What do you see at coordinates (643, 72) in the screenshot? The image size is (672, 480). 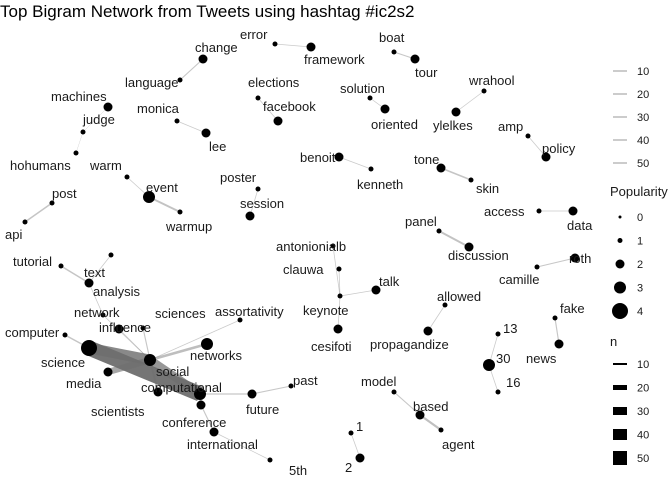 I see `legend-edge-line-label: 10` at bounding box center [643, 72].